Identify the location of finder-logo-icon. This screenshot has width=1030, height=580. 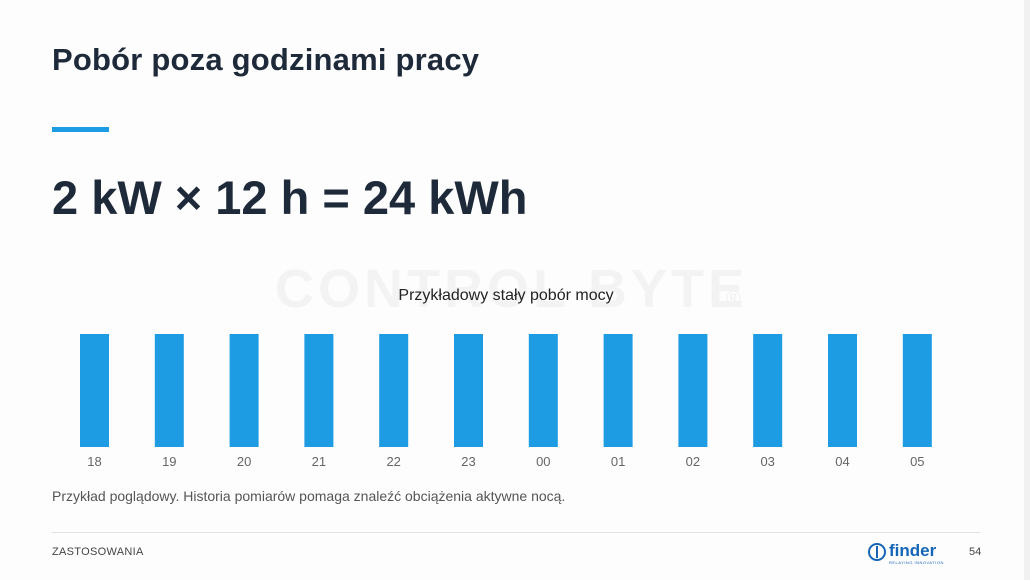
(877, 552).